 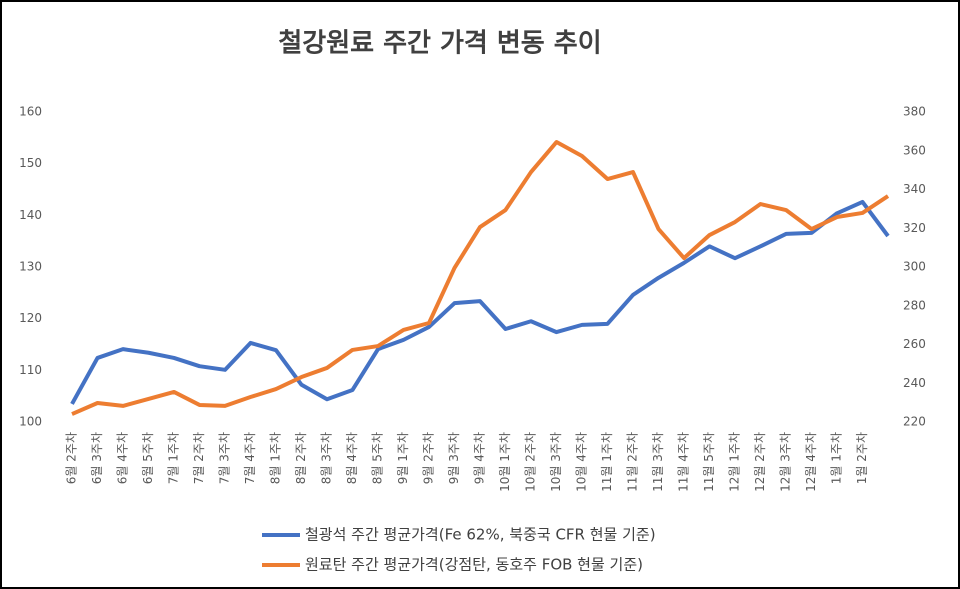 What do you see at coordinates (97, 458) in the screenshot?
I see `x-tick-label: 6월 3주차` at bounding box center [97, 458].